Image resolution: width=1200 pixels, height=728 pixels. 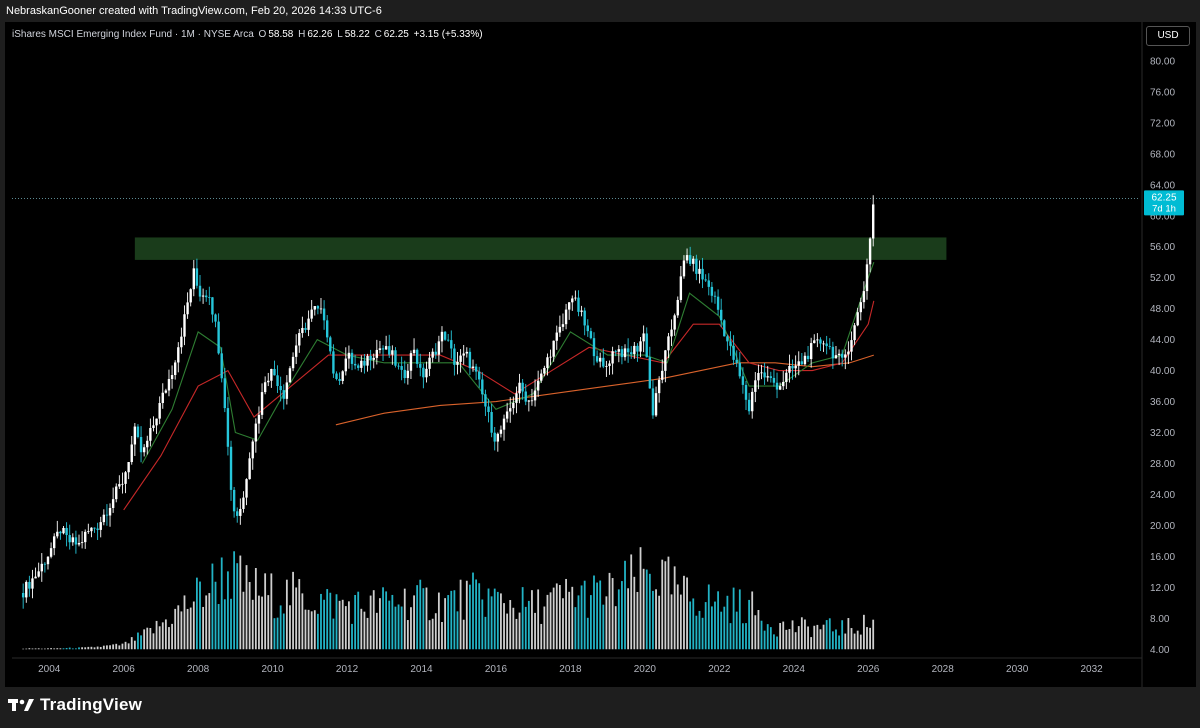 I want to click on resistance-zone, so click(x=540, y=248).